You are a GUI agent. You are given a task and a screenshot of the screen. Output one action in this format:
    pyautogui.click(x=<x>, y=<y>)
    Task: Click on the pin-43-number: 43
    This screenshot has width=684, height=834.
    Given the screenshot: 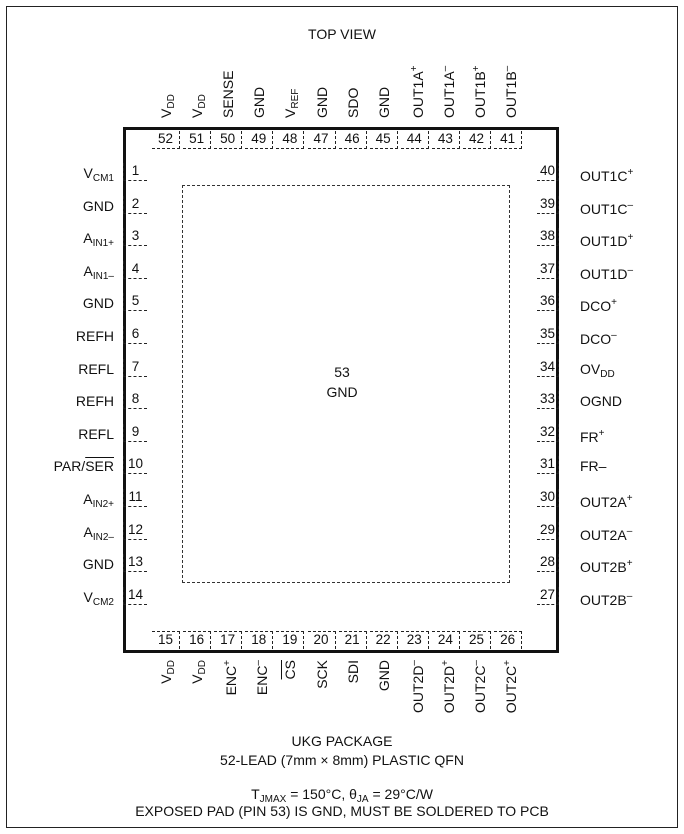 What is the action you would take?
    pyautogui.click(x=445, y=140)
    